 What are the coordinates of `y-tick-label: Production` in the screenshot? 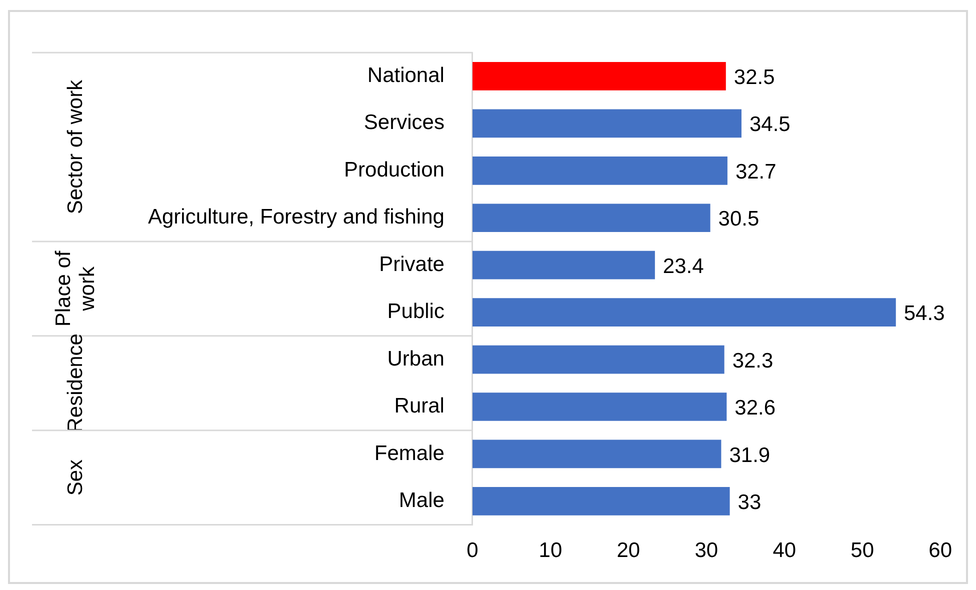 It's located at (394, 170).